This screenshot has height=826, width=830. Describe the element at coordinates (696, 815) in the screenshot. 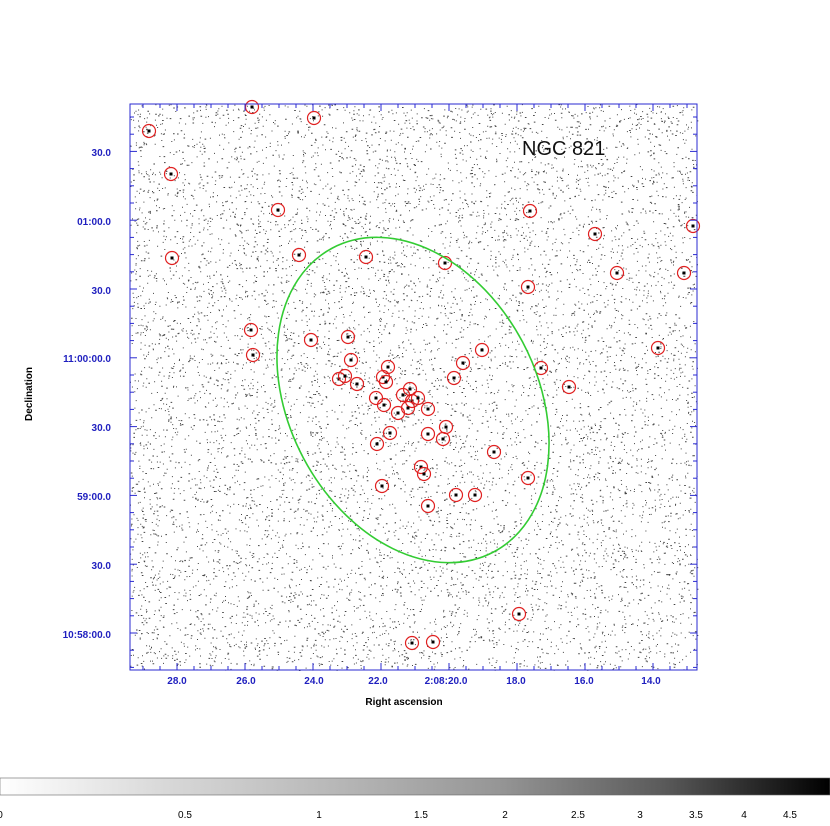

I see `colorbar-tick-label: 3.5` at that location.